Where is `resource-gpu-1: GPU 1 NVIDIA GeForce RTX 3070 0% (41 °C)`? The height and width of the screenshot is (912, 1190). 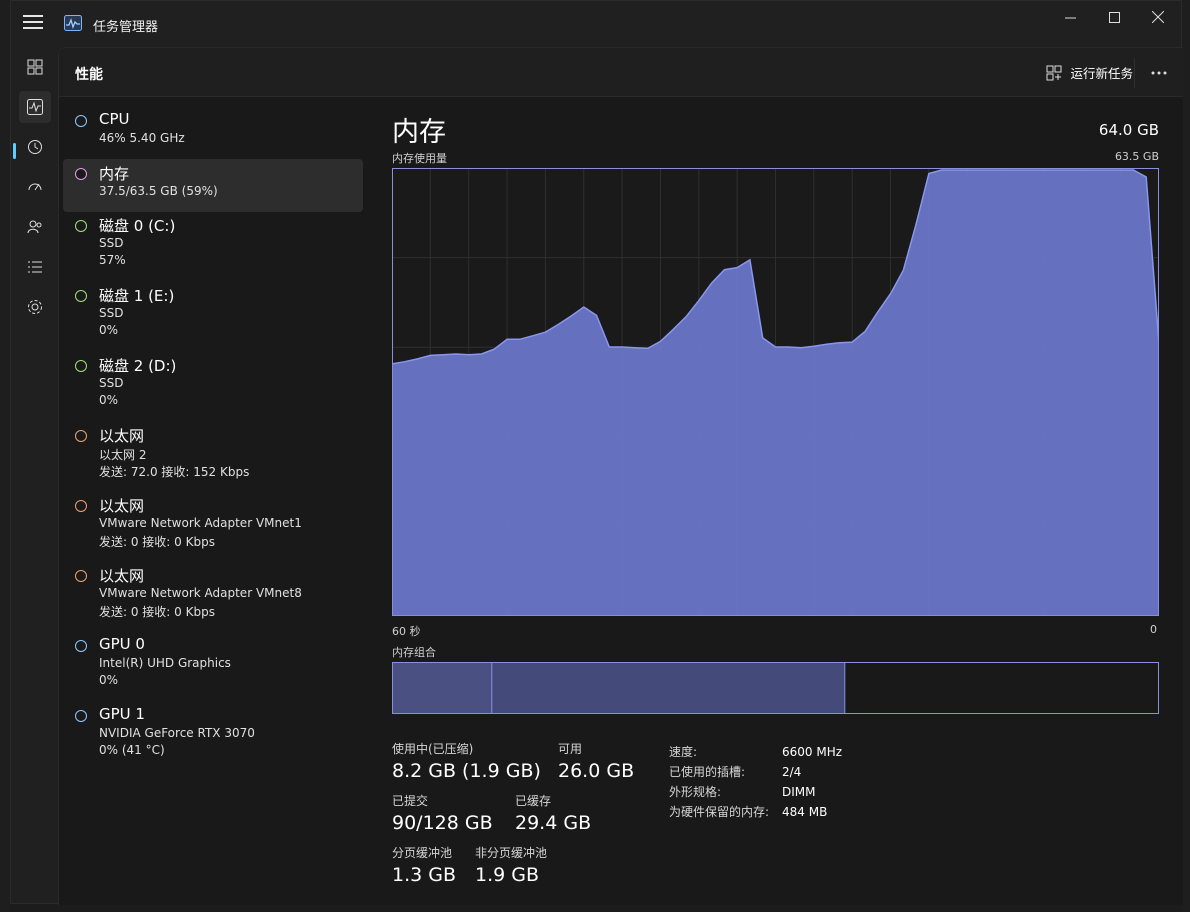 resource-gpu-1: GPU 1 NVIDIA GeForce RTX 3070 0% (41 °C) is located at coordinates (213, 736).